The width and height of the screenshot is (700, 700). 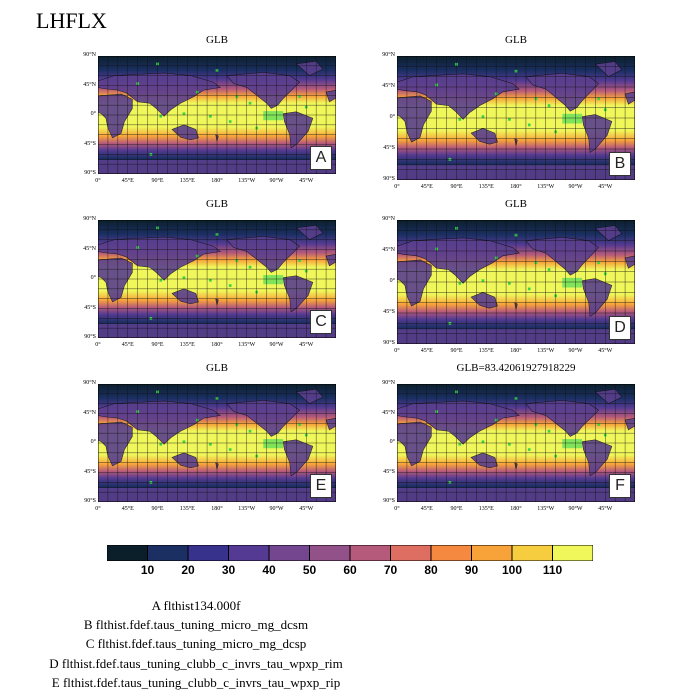 I want to click on colorbar-label: 110, so click(x=552, y=570).